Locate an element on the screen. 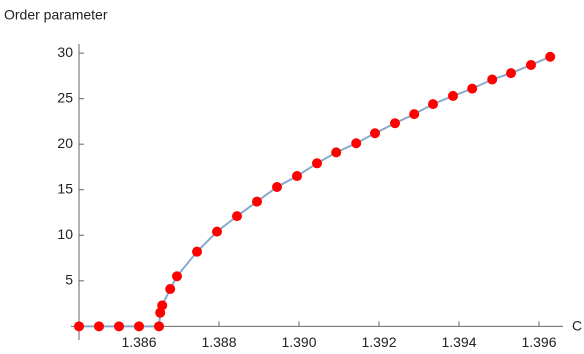 Image resolution: width=584 pixels, height=354 pixels. y-tick-label: 25 is located at coordinates (65, 97).